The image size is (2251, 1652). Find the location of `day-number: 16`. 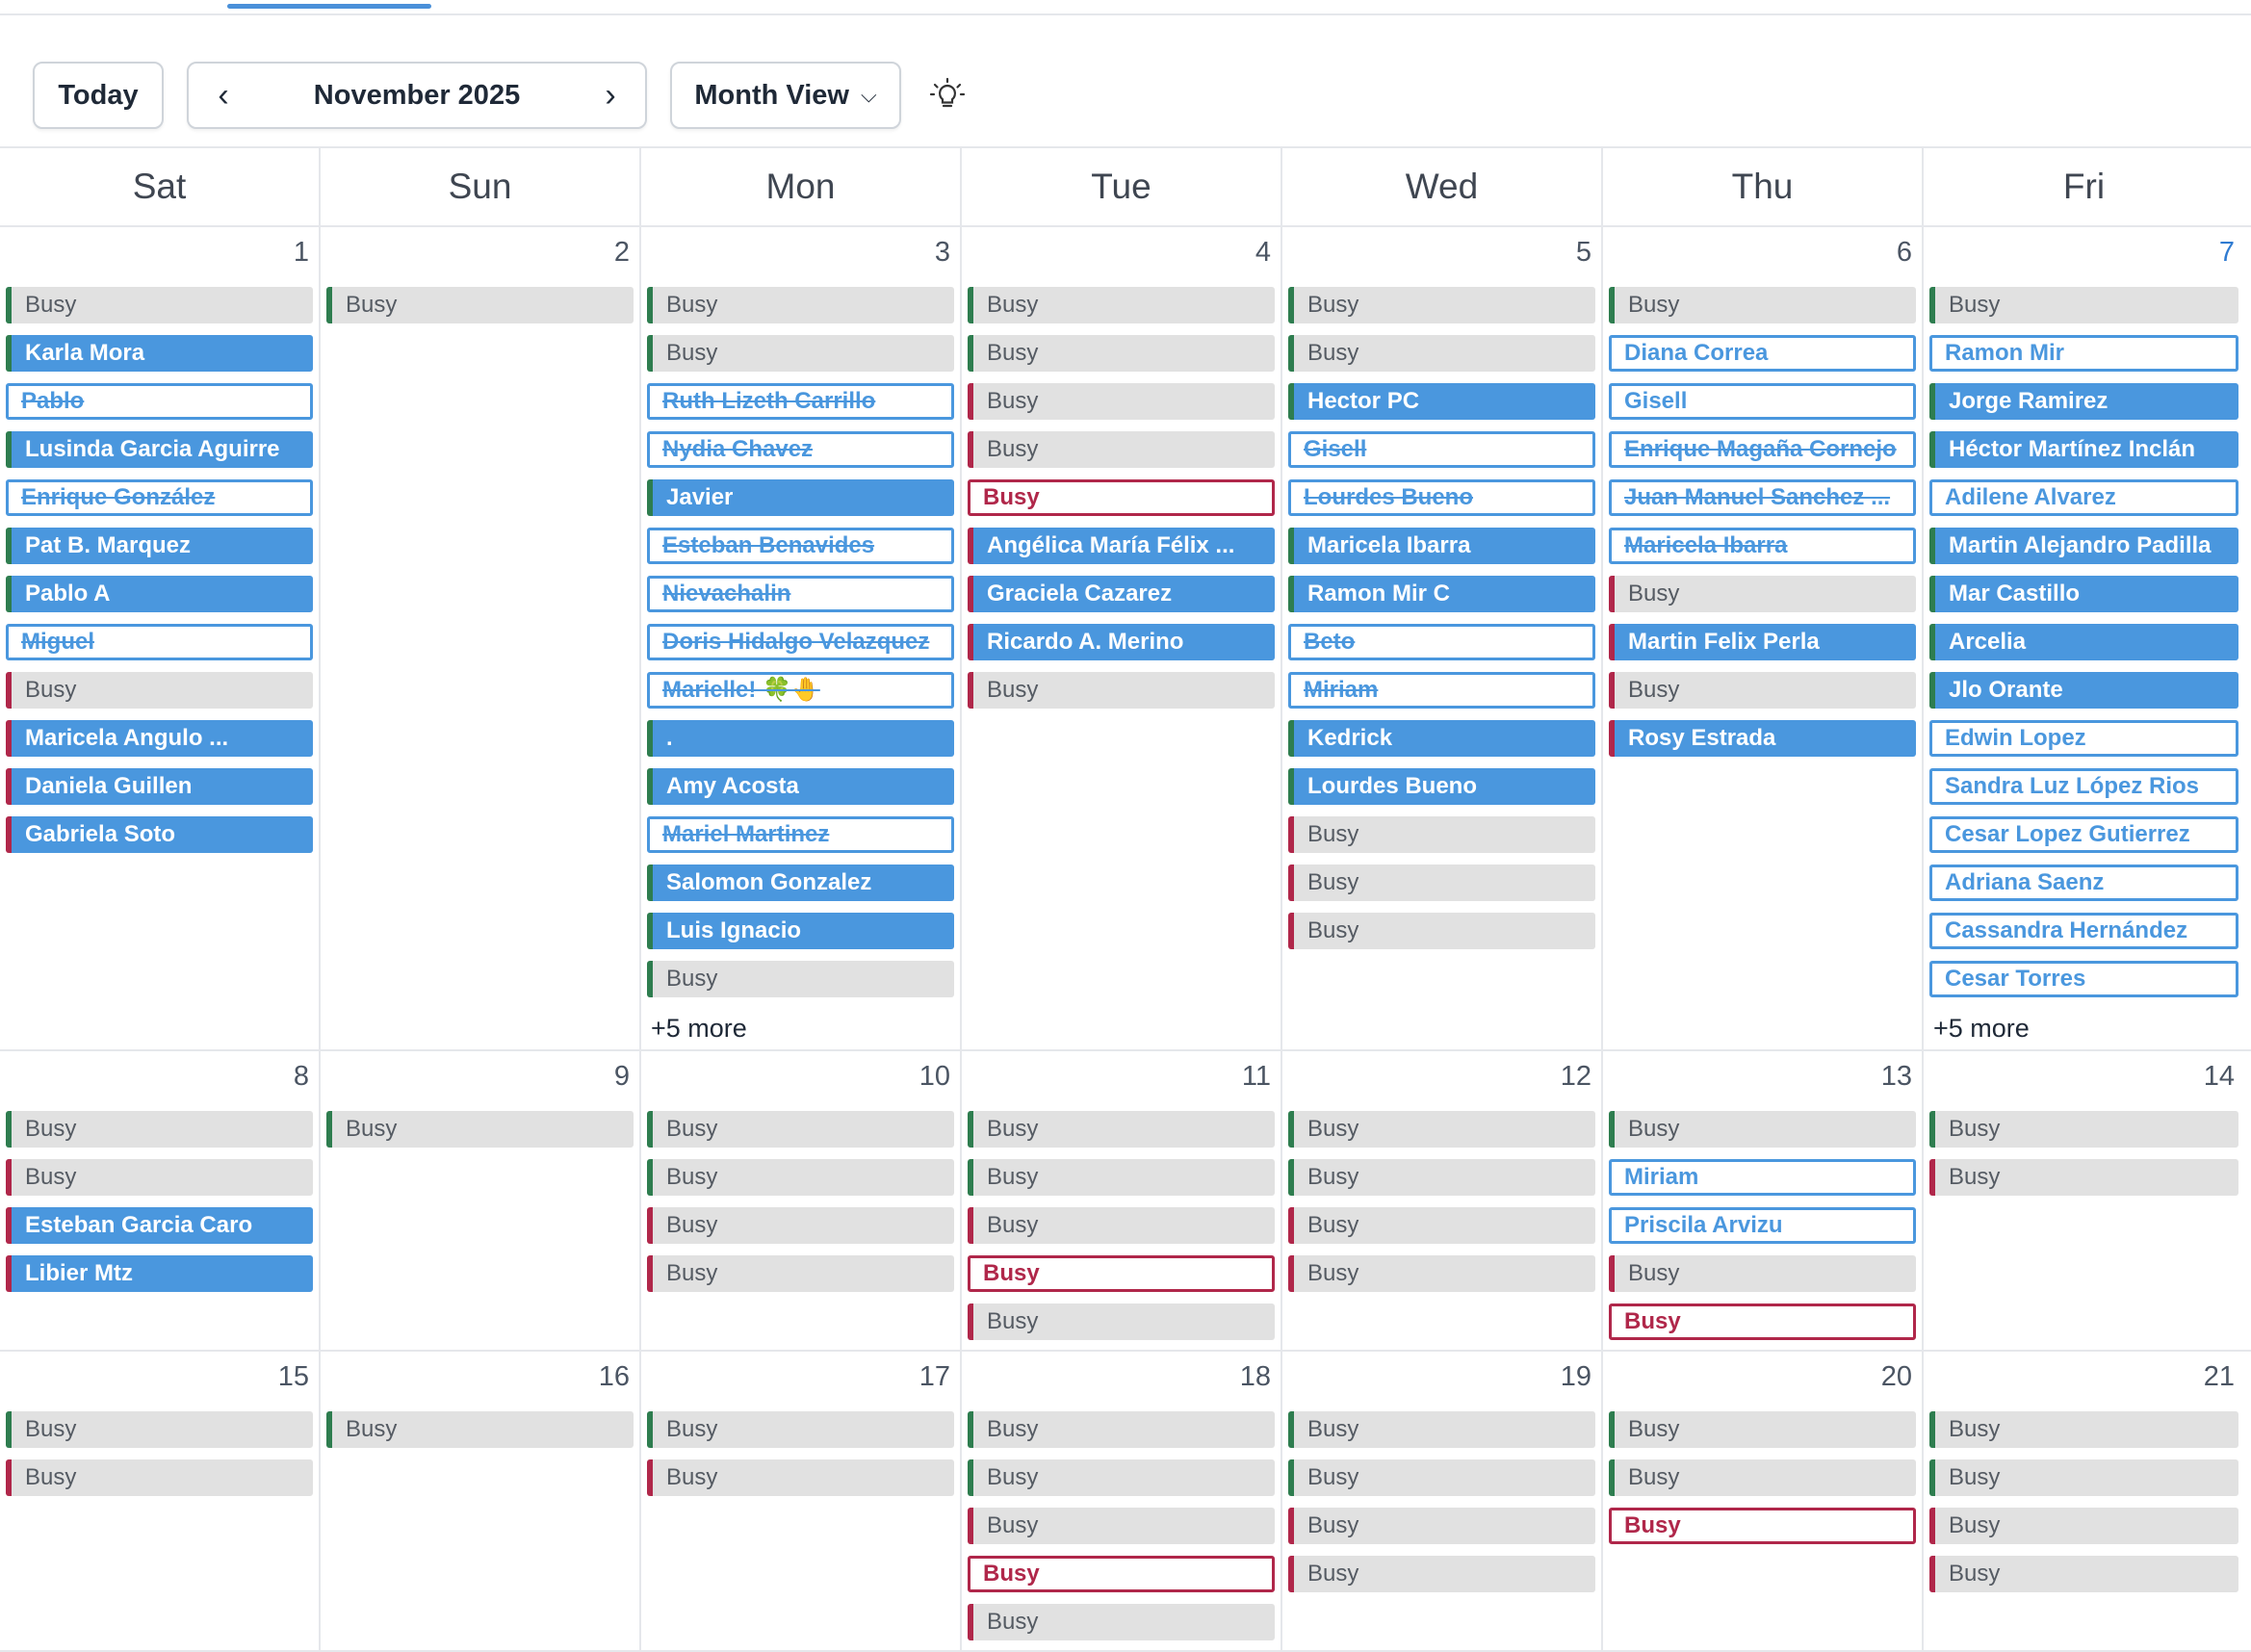

day-number: 16 is located at coordinates (614, 1376).